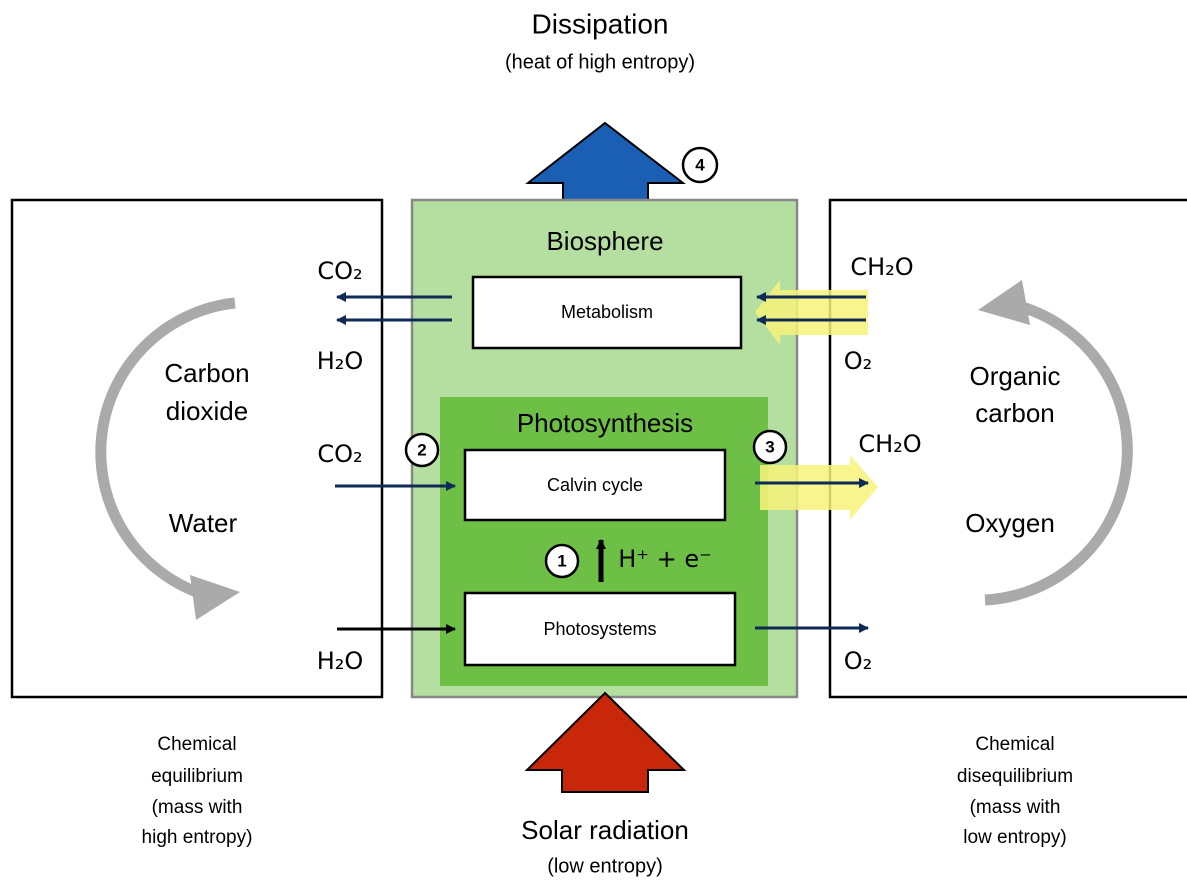 The image size is (1187, 882). What do you see at coordinates (605, 866) in the screenshot?
I see `bottom-subtitle: (low entropy)` at bounding box center [605, 866].